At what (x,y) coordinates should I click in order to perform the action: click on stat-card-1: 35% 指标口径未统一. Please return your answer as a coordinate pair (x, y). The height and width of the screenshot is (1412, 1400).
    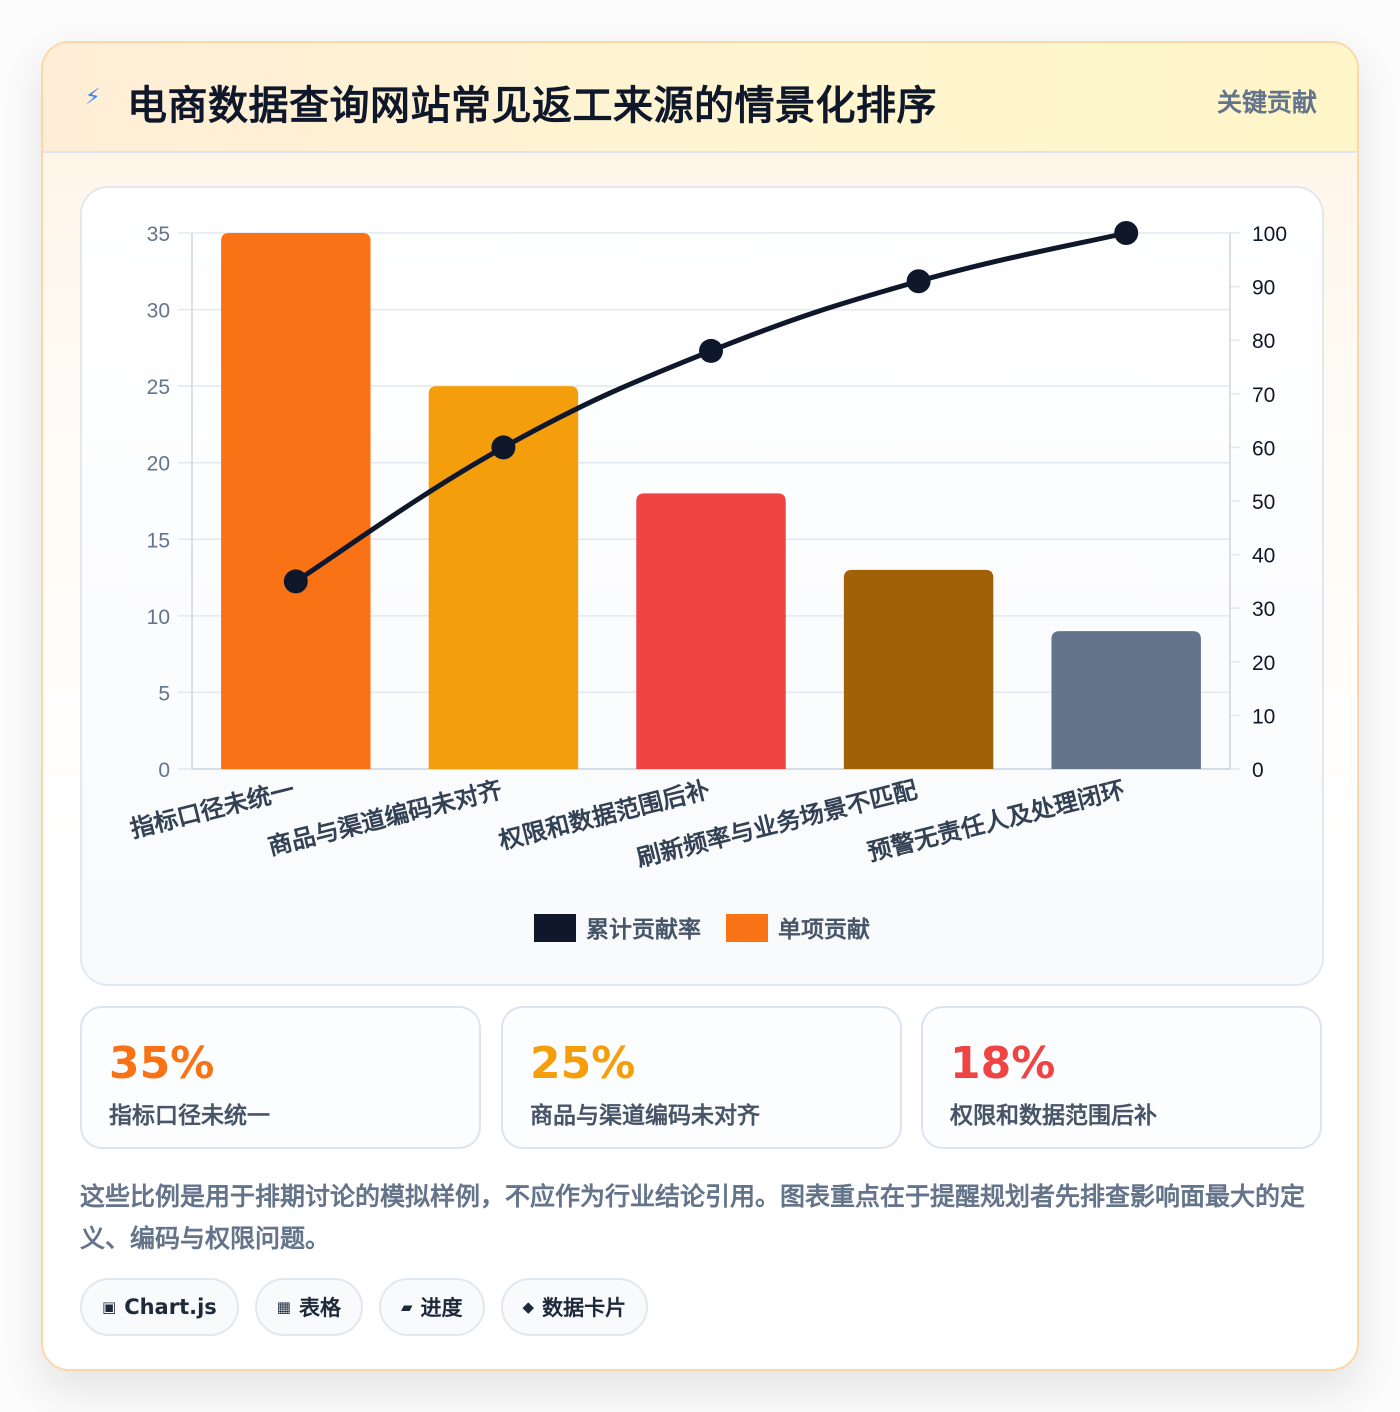
    Looking at the image, I should click on (280, 1077).